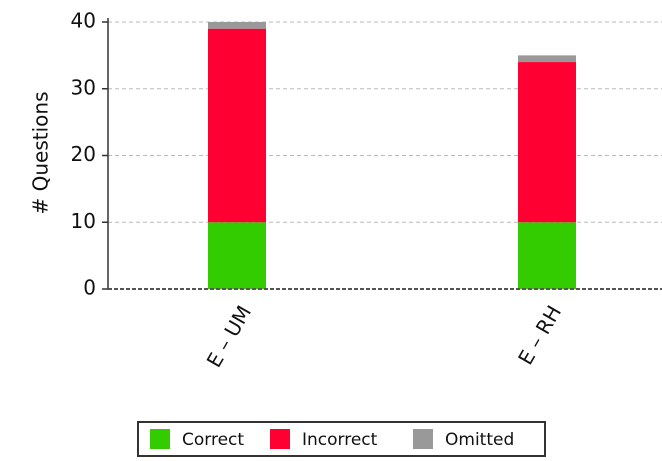 The width and height of the screenshot is (662, 461). I want to click on y-tick-label: 30, so click(83, 87).